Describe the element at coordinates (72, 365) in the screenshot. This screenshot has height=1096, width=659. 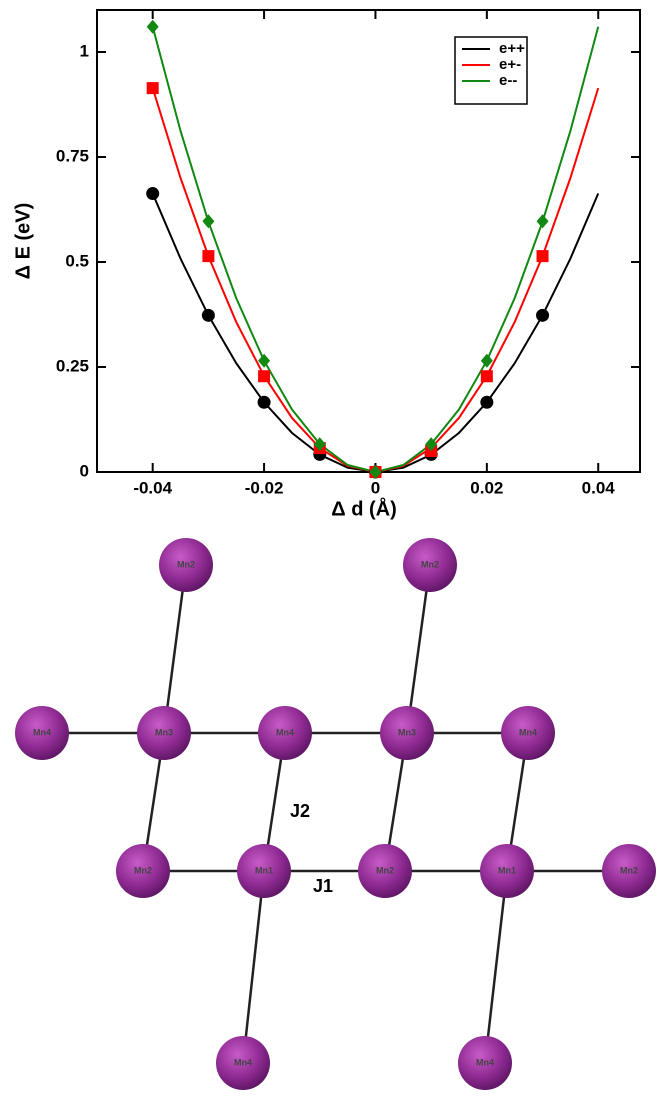
I see `y-tick-label: 0.25` at that location.